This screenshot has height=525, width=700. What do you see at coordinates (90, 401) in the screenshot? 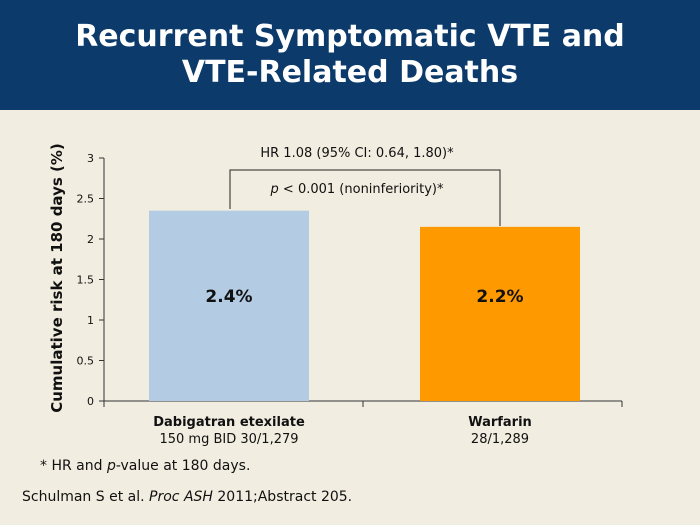
I see `y-tick-label: 0` at bounding box center [90, 401].